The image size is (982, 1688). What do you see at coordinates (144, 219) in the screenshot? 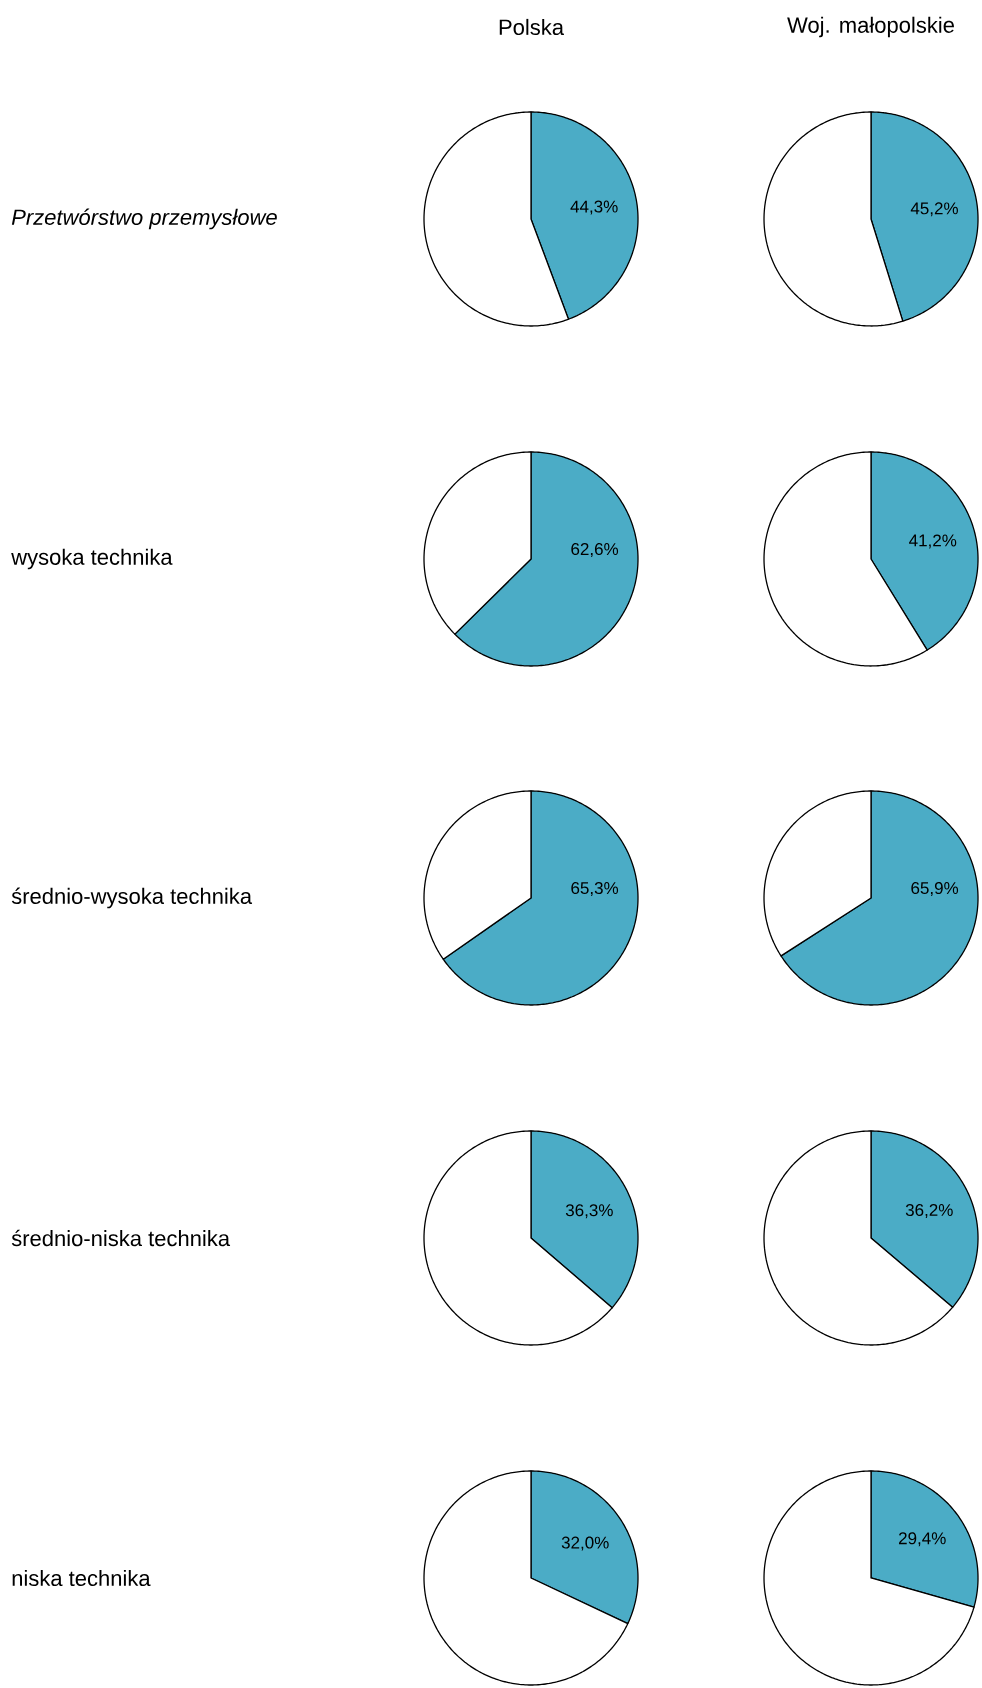
I see `text: Przetwórstwo przemysłowe` at bounding box center [144, 219].